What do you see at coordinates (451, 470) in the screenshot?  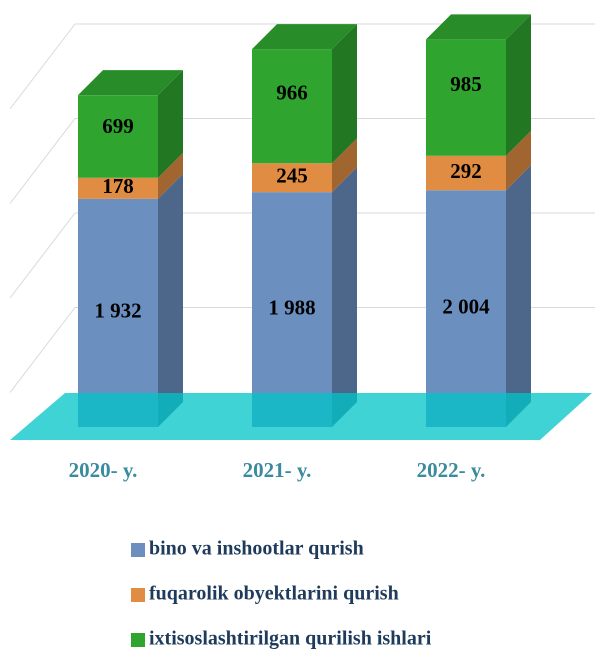 I see `x-tick-label: 2022- y.` at bounding box center [451, 470].